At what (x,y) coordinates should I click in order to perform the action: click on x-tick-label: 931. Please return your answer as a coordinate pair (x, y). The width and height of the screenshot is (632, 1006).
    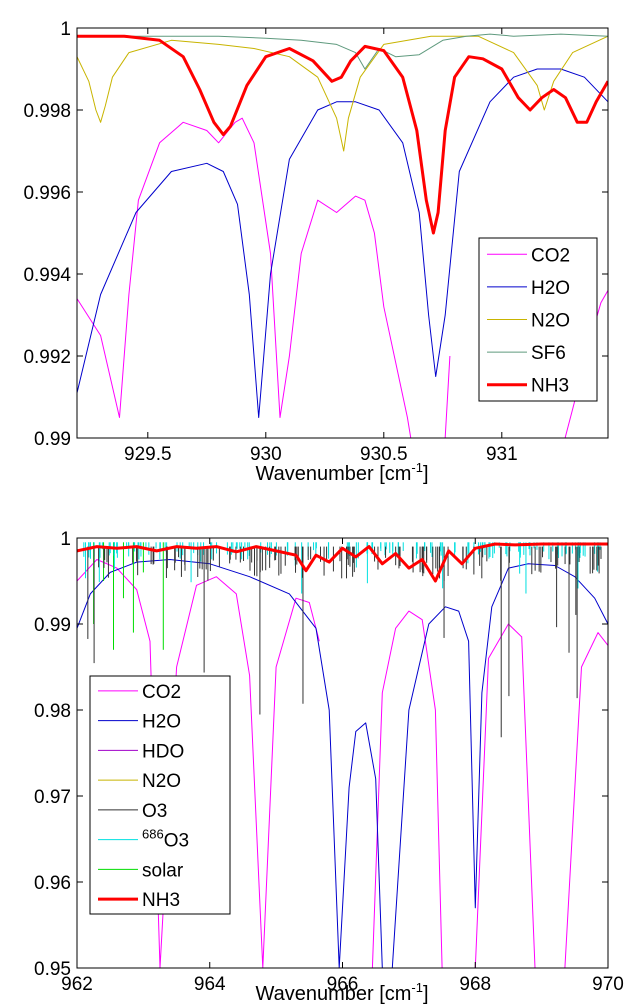
    Looking at the image, I should click on (502, 454).